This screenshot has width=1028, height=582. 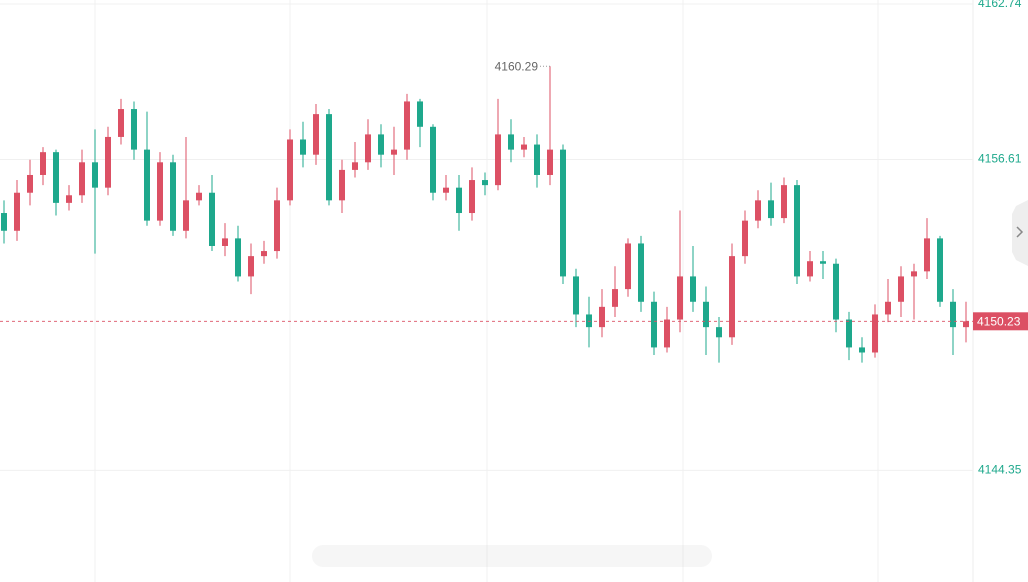 What do you see at coordinates (1000, 159) in the screenshot?
I see `y-tick-label: 4156.61` at bounding box center [1000, 159].